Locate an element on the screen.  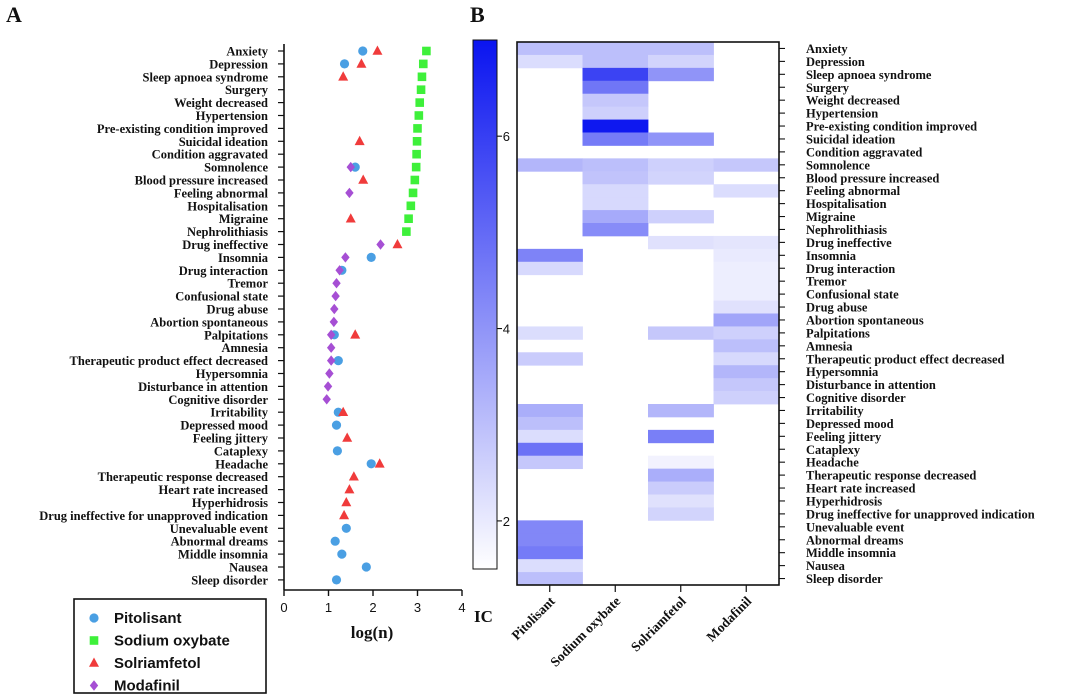
heatmap-cell-solriamfetol-somnolence is located at coordinates (681, 165).